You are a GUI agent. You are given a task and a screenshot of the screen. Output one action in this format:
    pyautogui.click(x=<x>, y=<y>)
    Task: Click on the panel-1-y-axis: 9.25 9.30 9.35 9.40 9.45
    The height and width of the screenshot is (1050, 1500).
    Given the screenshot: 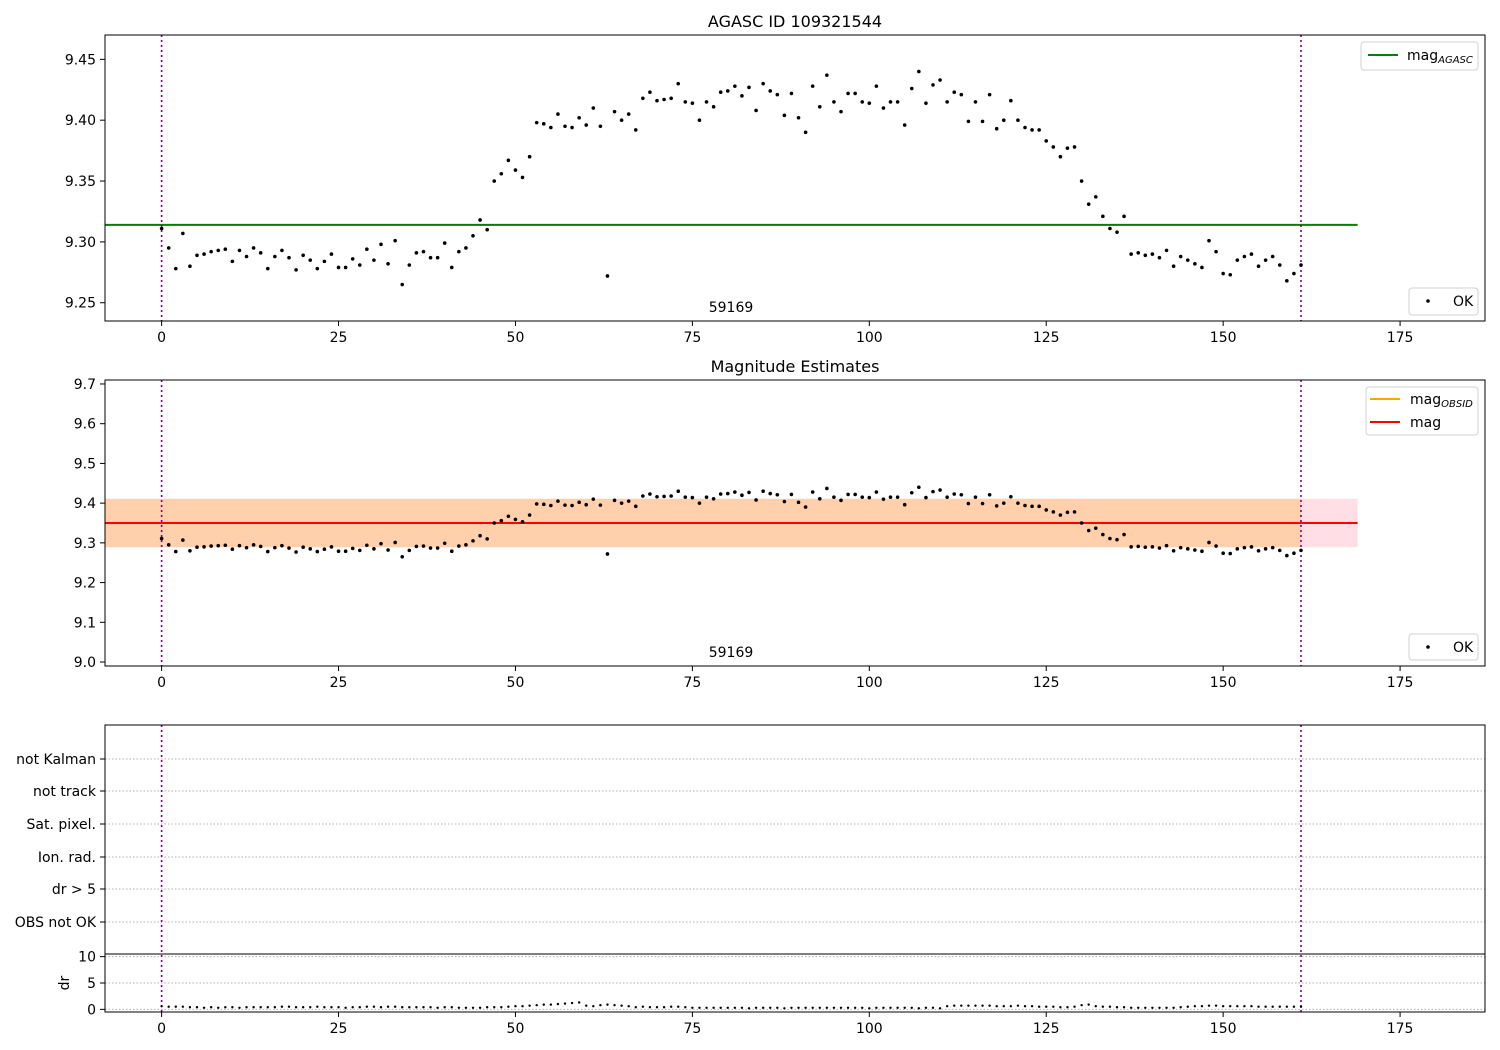 What is the action you would take?
    pyautogui.click(x=85, y=182)
    